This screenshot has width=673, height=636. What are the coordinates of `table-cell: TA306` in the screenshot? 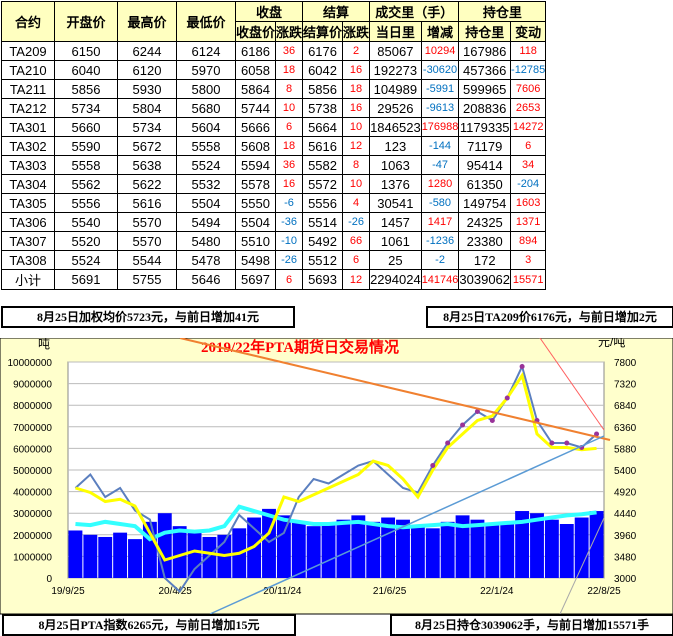 It's located at (28, 222).